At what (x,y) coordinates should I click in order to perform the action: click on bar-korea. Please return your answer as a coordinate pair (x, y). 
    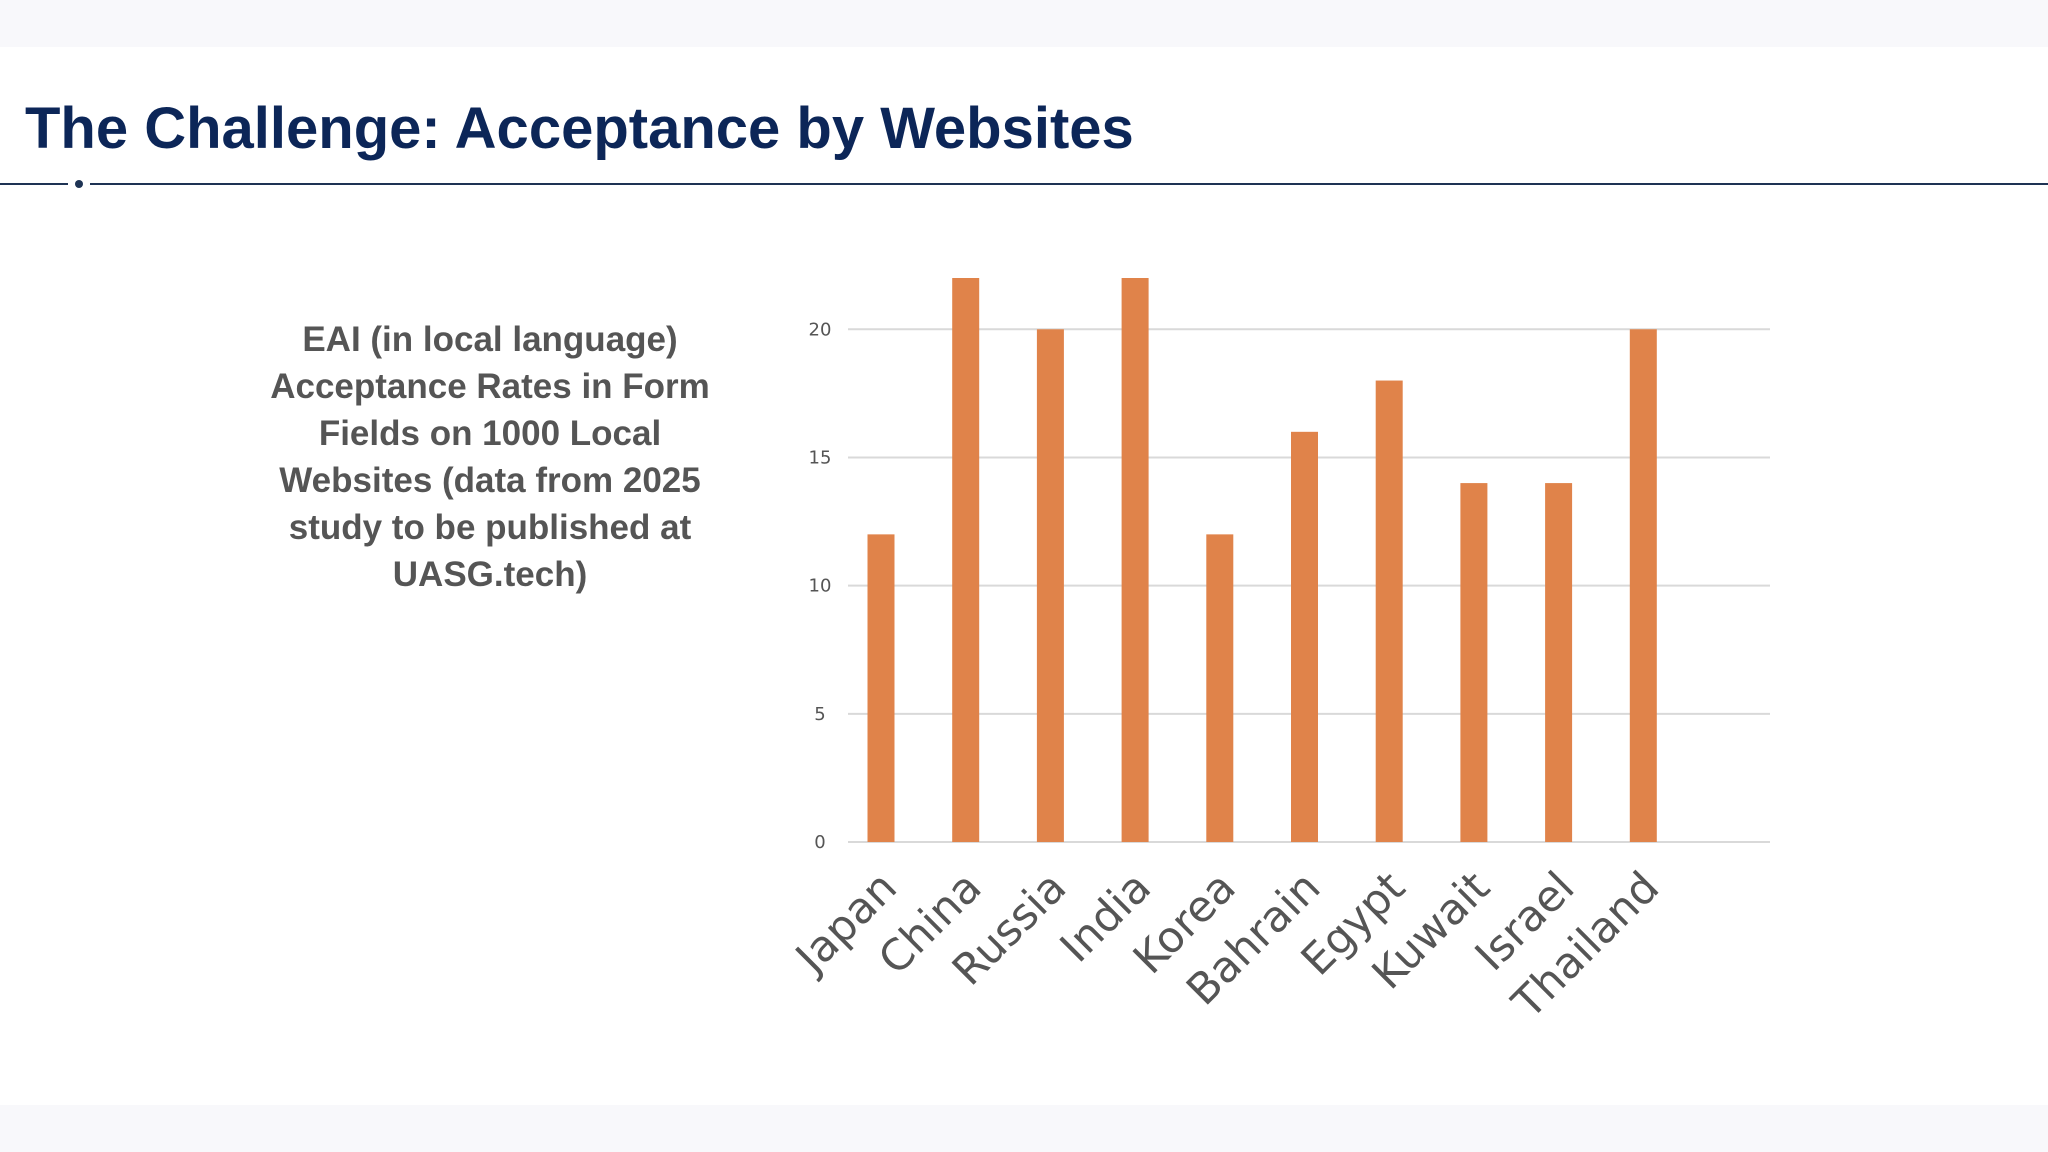
    Looking at the image, I should click on (1220, 688).